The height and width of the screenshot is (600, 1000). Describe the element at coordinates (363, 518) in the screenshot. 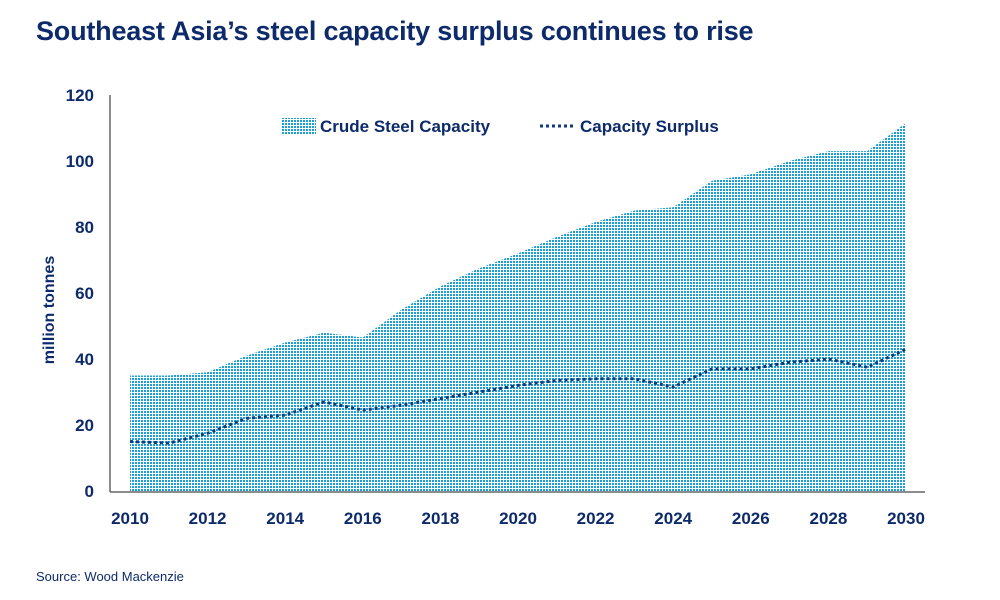

I see `x-tick-label: 2016` at that location.